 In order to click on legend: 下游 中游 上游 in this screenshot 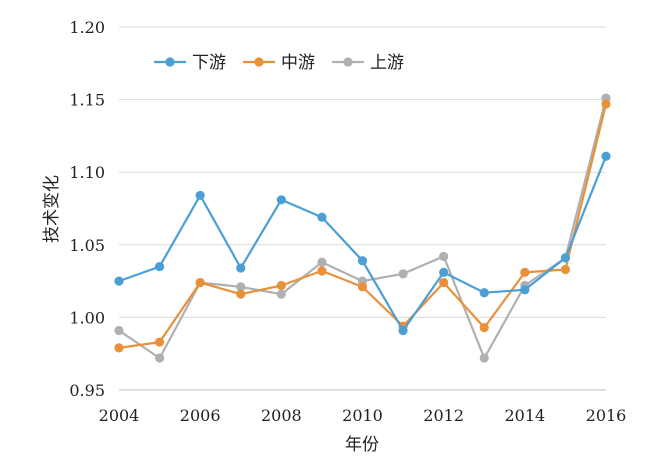, I will do `click(279, 63)`.